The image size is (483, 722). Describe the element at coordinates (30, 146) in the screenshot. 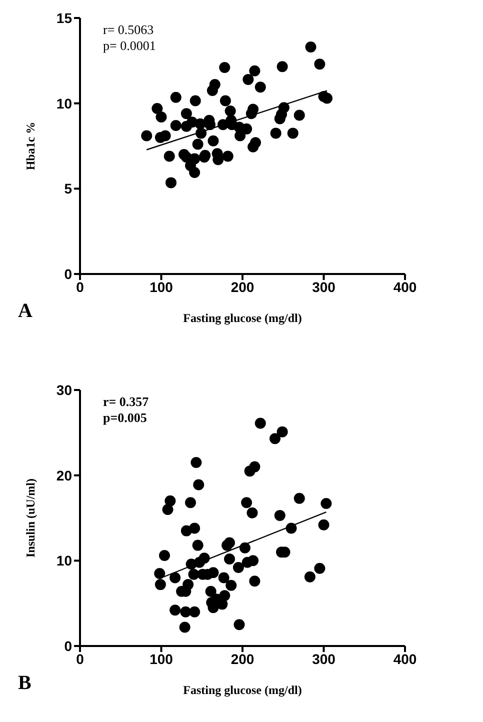

I see `y-axis-title: Hba1c %` at that location.